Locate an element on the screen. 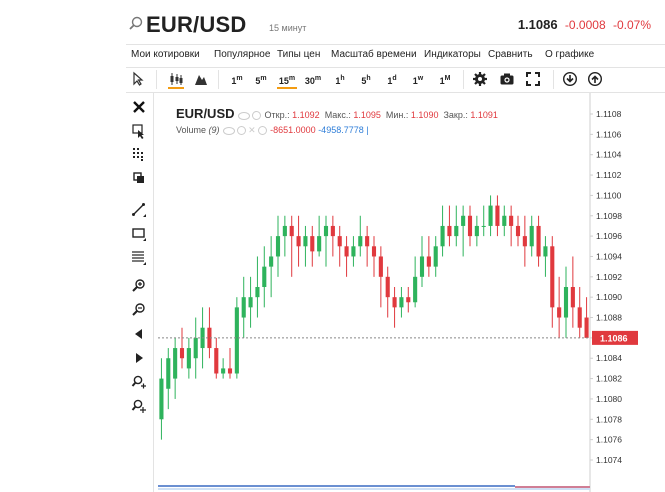 This screenshot has height=492, width=665. pan-icon is located at coordinates (139, 406).